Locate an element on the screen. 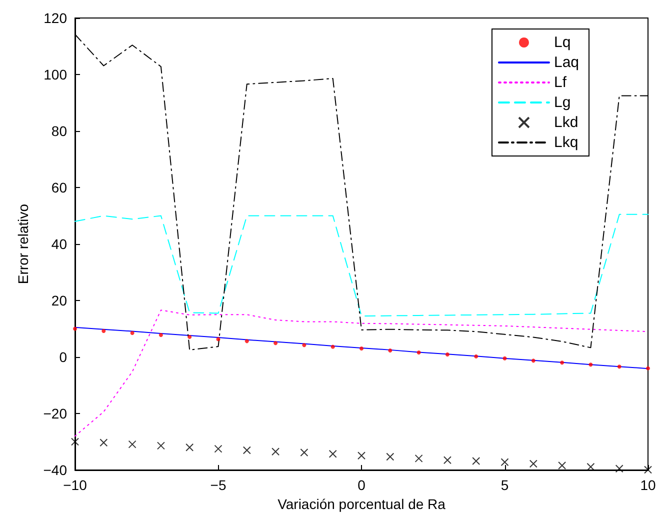 Image resolution: width=659 pixels, height=519 pixels. x-axis-title: Variación porcentual de Ra is located at coordinates (362, 504).